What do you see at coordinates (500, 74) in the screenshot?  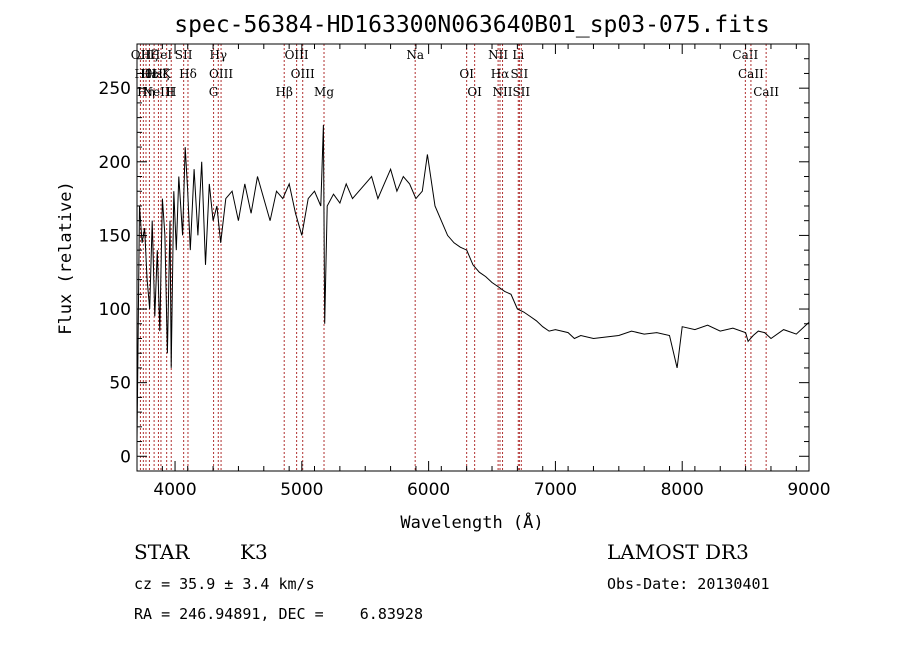 I see `marker-label: Hα` at bounding box center [500, 74].